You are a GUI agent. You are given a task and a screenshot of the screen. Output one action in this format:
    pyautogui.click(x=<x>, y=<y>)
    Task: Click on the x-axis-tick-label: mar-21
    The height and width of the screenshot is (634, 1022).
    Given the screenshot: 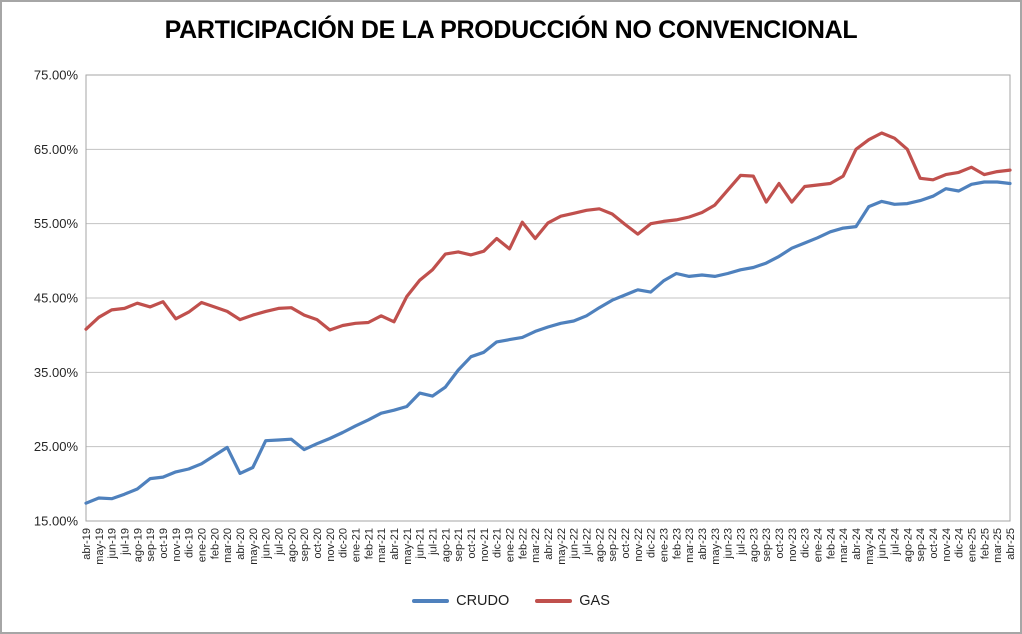 What is the action you would take?
    pyautogui.click(x=382, y=545)
    